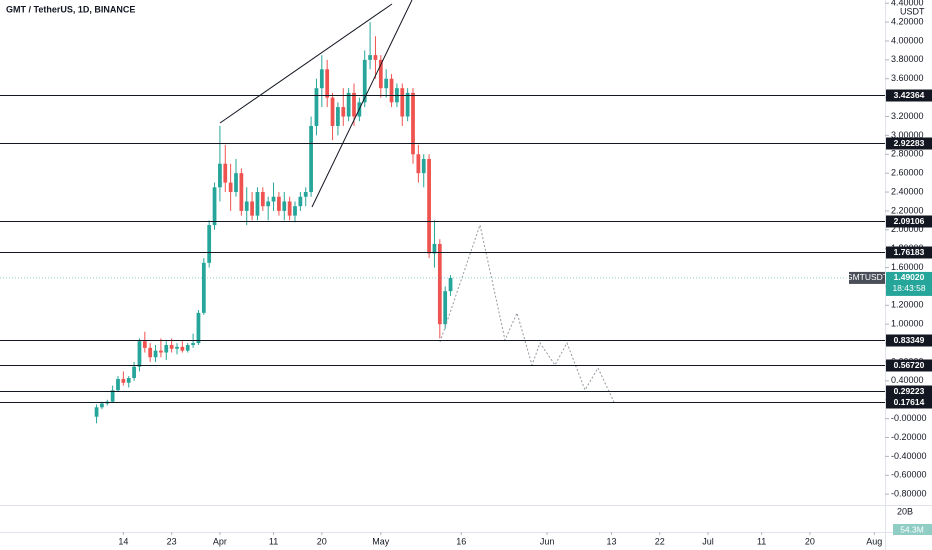 The width and height of the screenshot is (932, 550). Describe the element at coordinates (527, 313) in the screenshot. I see `projection-path` at that location.